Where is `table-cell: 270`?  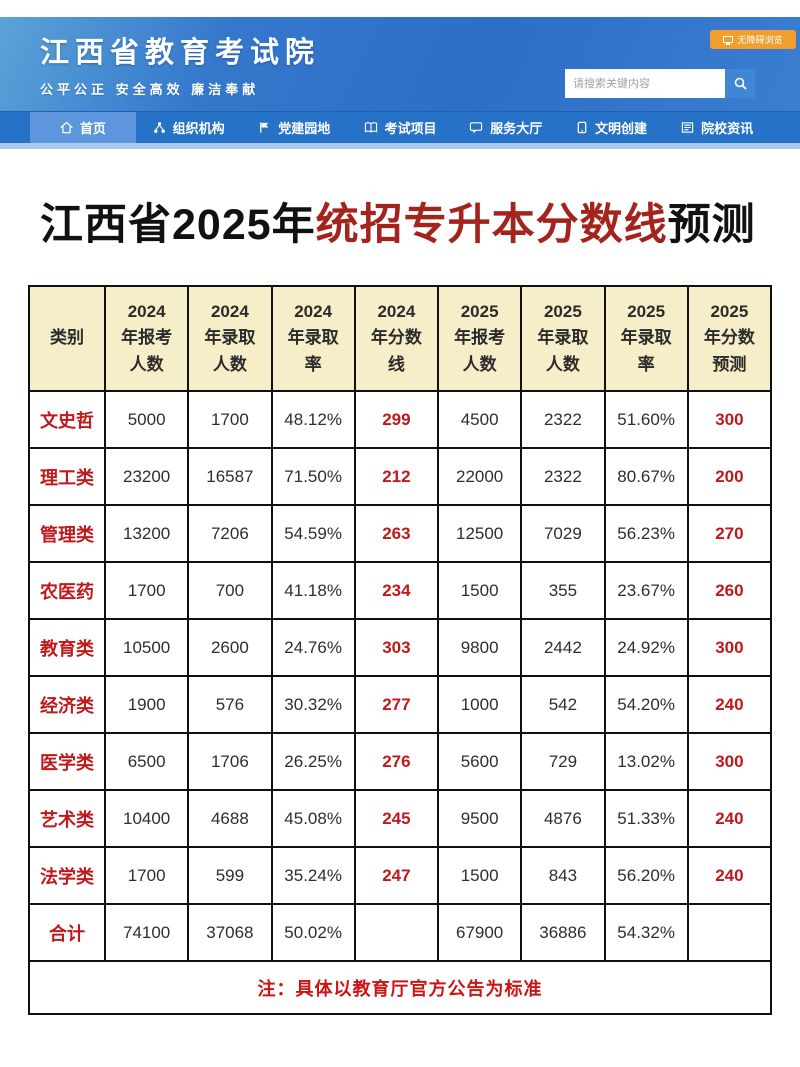 table-cell: 270 is located at coordinates (729, 533).